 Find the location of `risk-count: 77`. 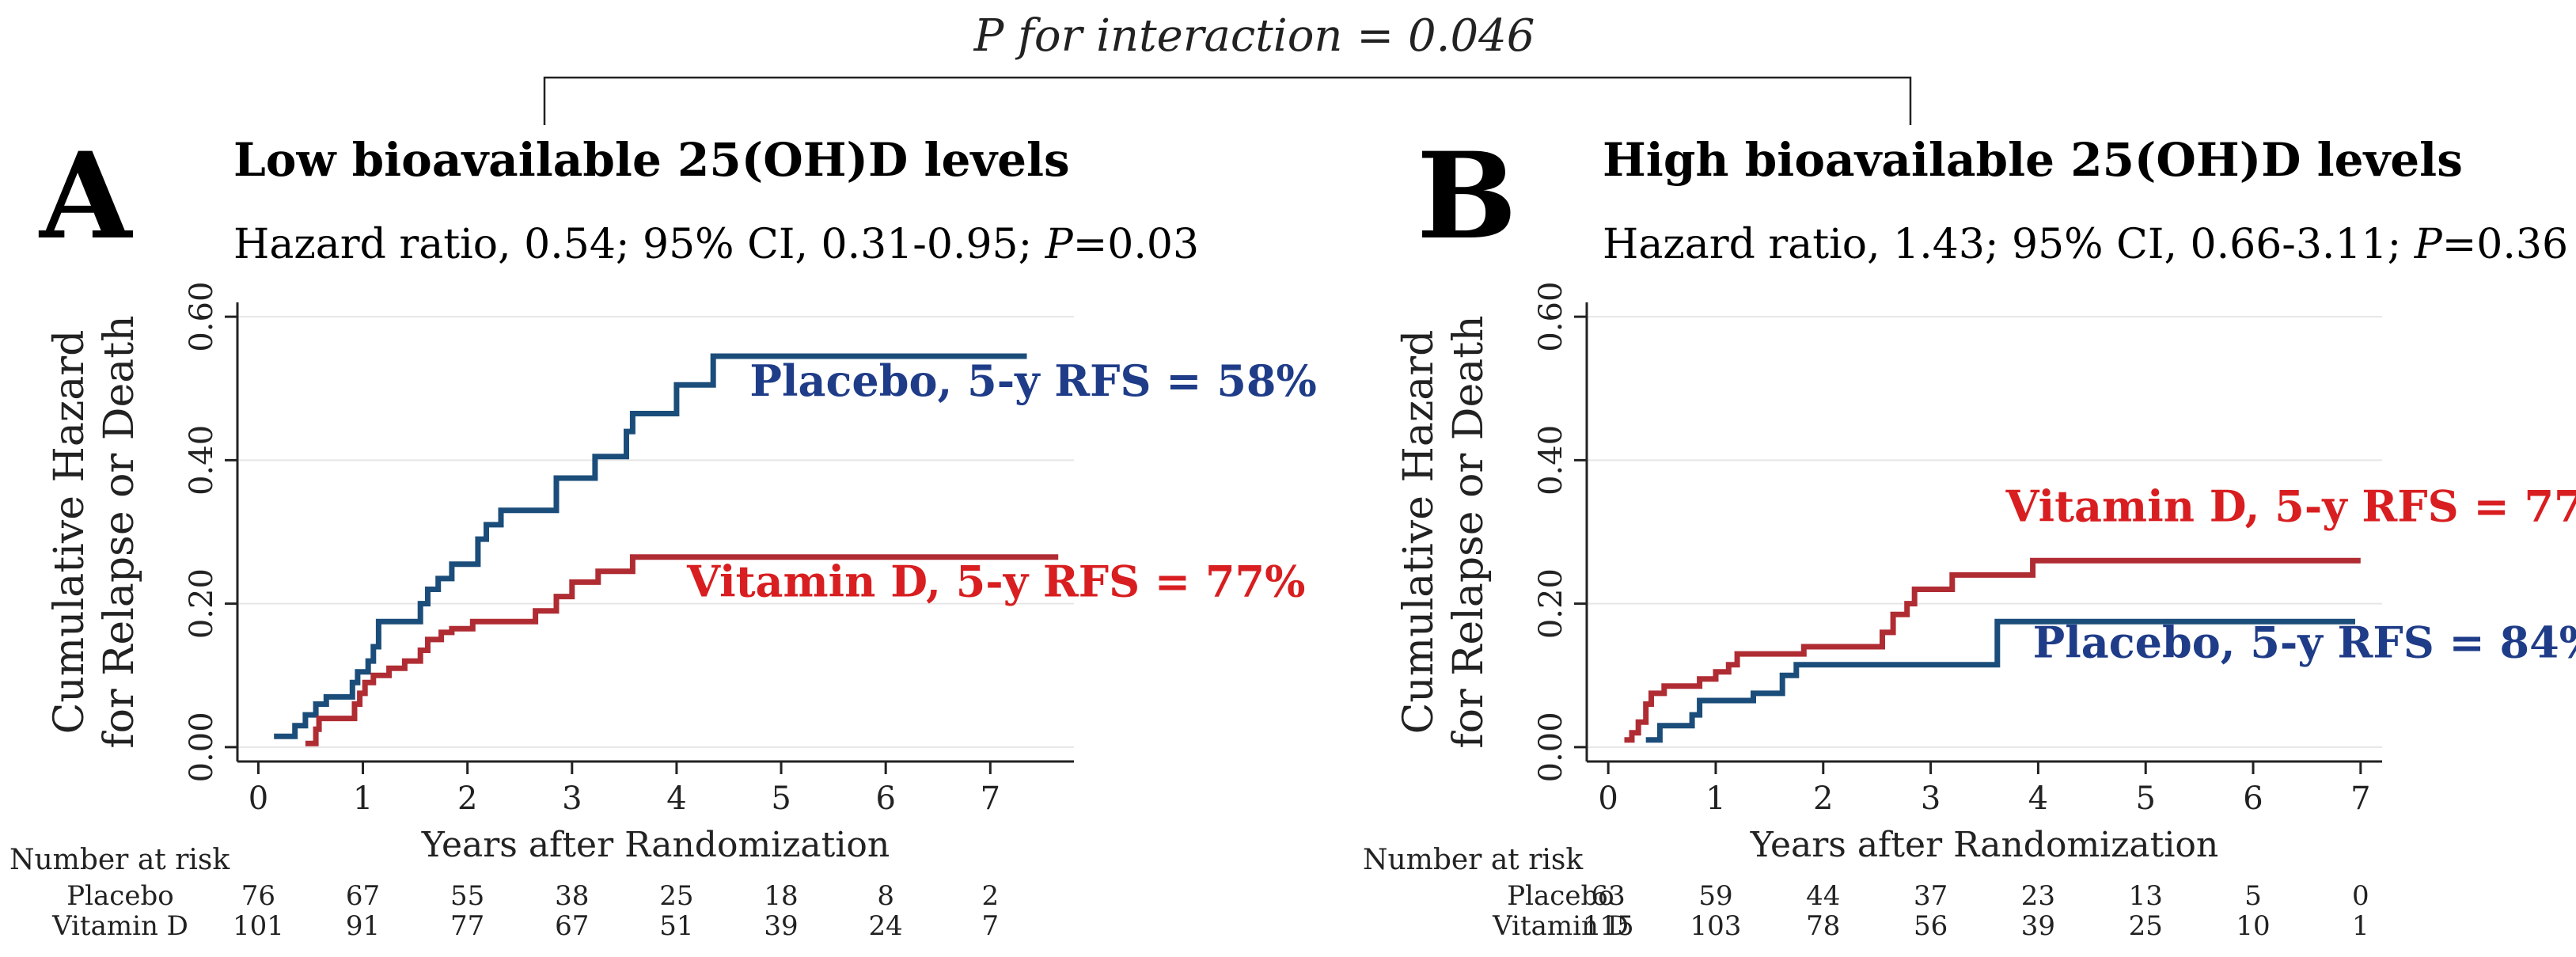

risk-count: 77 is located at coordinates (467, 926).